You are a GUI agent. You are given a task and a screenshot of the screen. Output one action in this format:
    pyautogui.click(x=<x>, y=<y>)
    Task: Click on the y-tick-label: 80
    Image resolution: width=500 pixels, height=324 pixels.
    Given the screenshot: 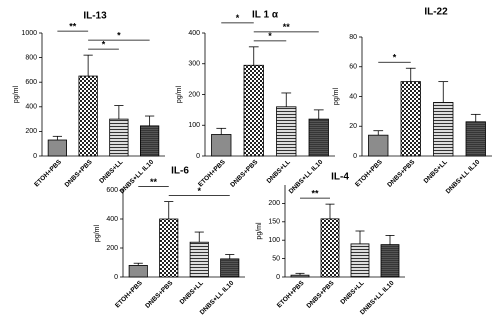 What is the action you would take?
    pyautogui.click(x=353, y=37)
    